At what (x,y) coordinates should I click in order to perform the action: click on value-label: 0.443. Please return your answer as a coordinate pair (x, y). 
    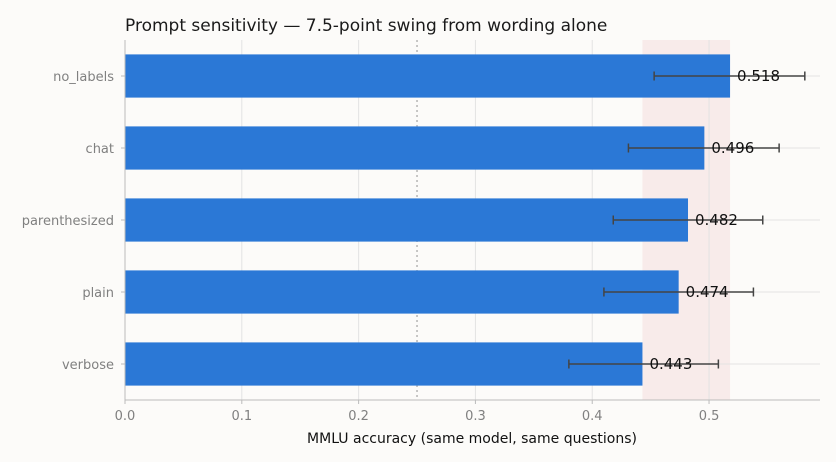
    Looking at the image, I should click on (670, 364).